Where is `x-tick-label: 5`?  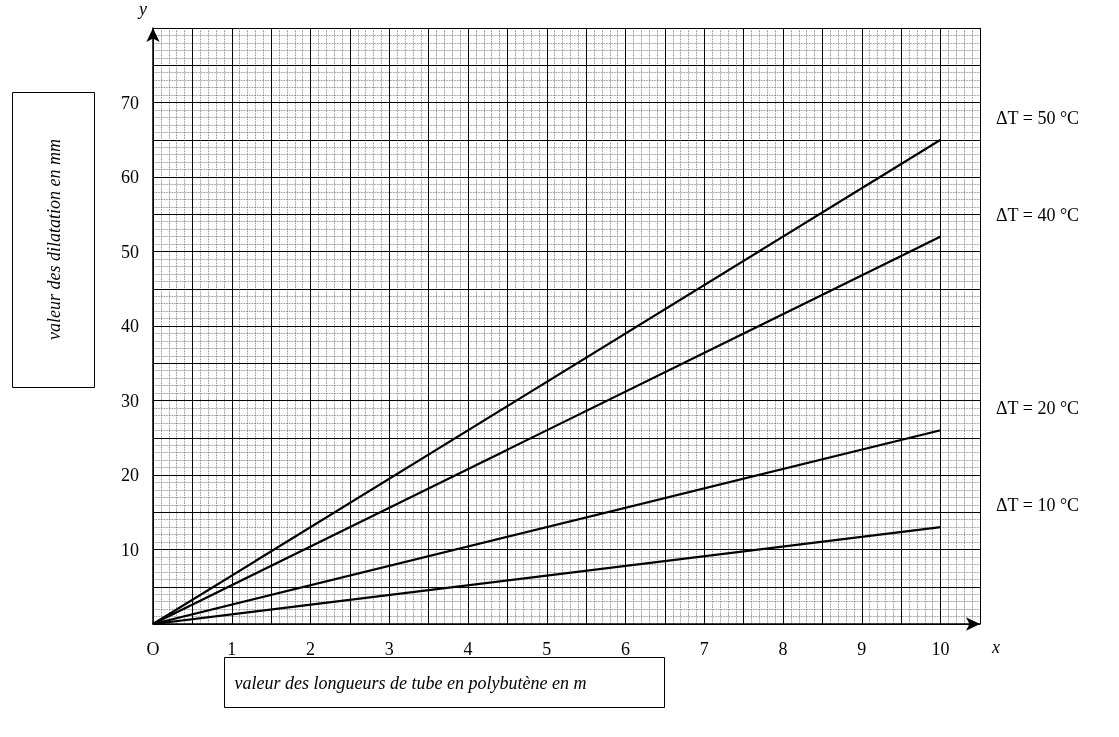
x-tick-label: 5 is located at coordinates (547, 649).